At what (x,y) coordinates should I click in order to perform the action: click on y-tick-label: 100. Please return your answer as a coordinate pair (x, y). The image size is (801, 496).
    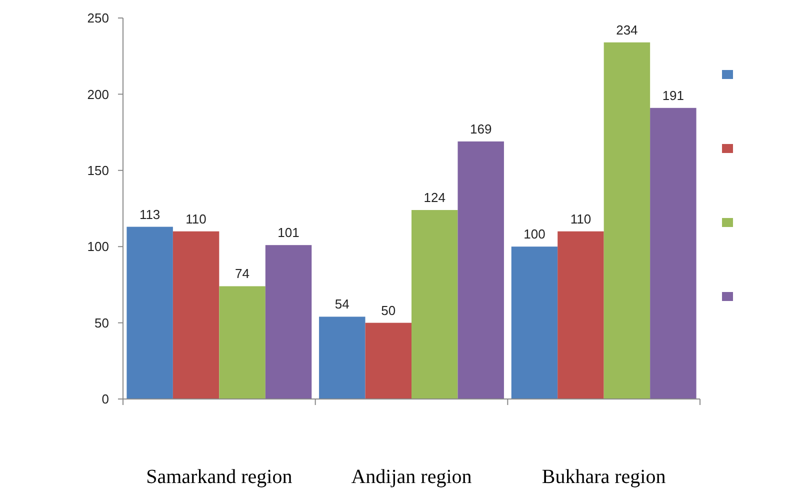
    Looking at the image, I should click on (98, 246).